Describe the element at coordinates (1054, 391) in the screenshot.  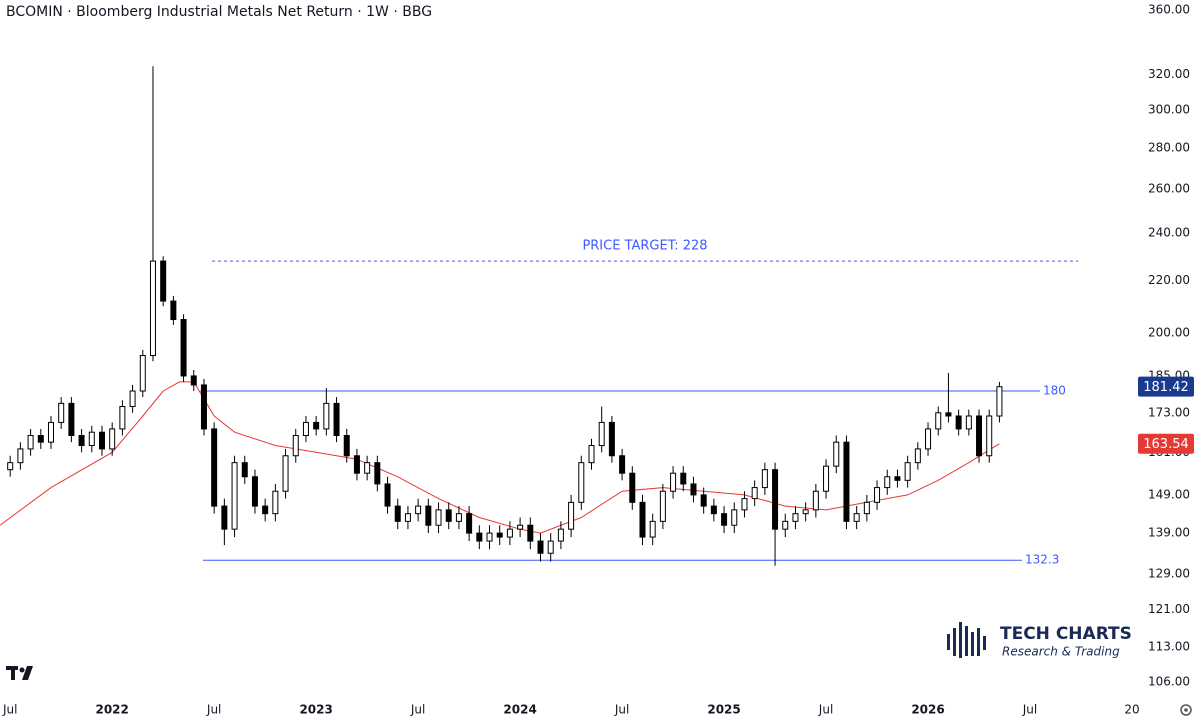
I see `level-label: 180` at that location.